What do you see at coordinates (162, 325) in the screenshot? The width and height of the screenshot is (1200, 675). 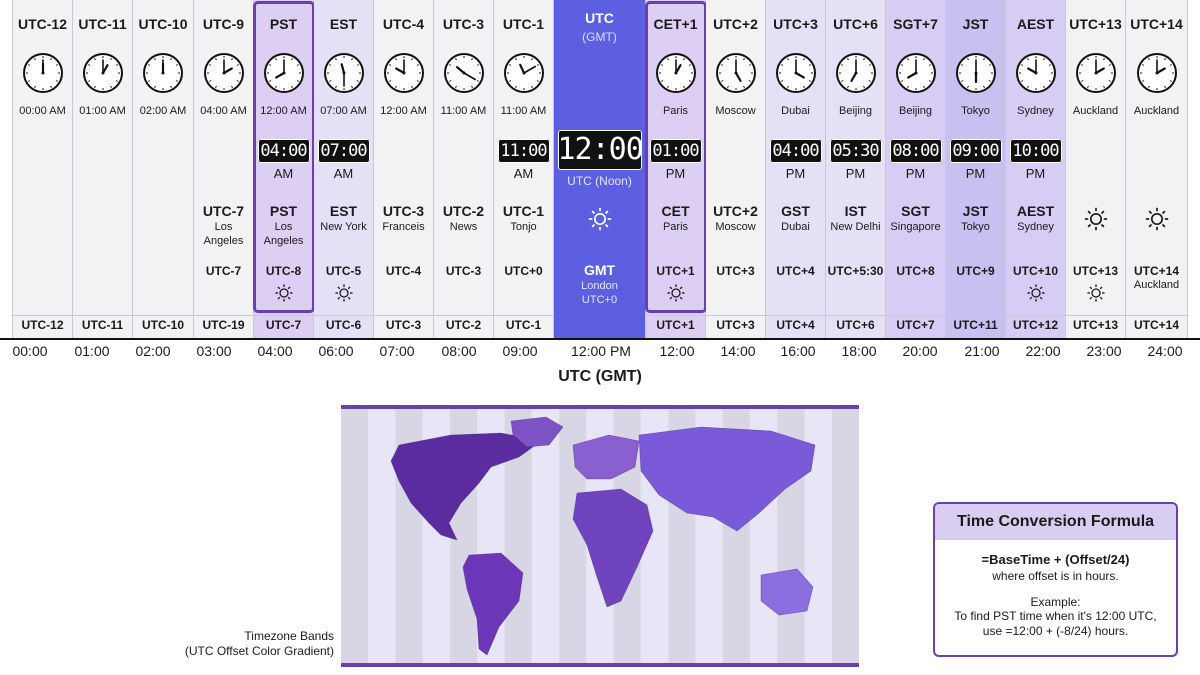 I see `bottom-offset: UTC-10` at bounding box center [162, 325].